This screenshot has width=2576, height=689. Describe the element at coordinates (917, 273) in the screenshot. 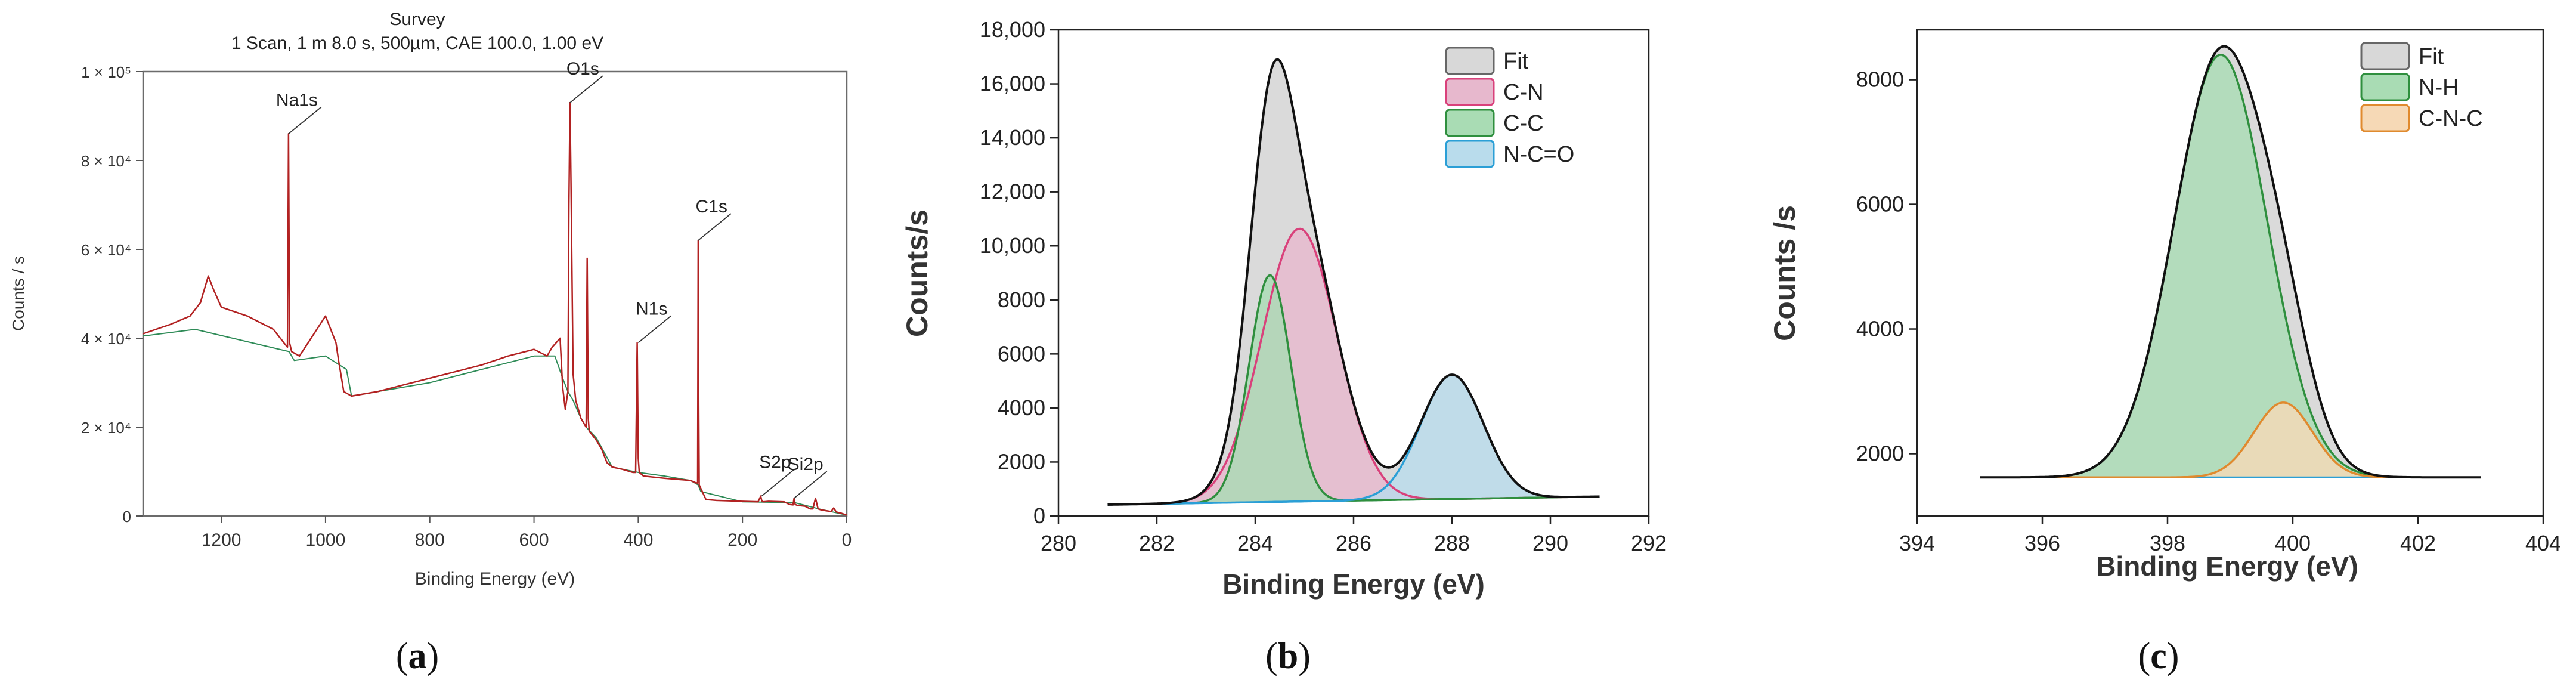

I see `y-axis-label: Counts/s` at that location.